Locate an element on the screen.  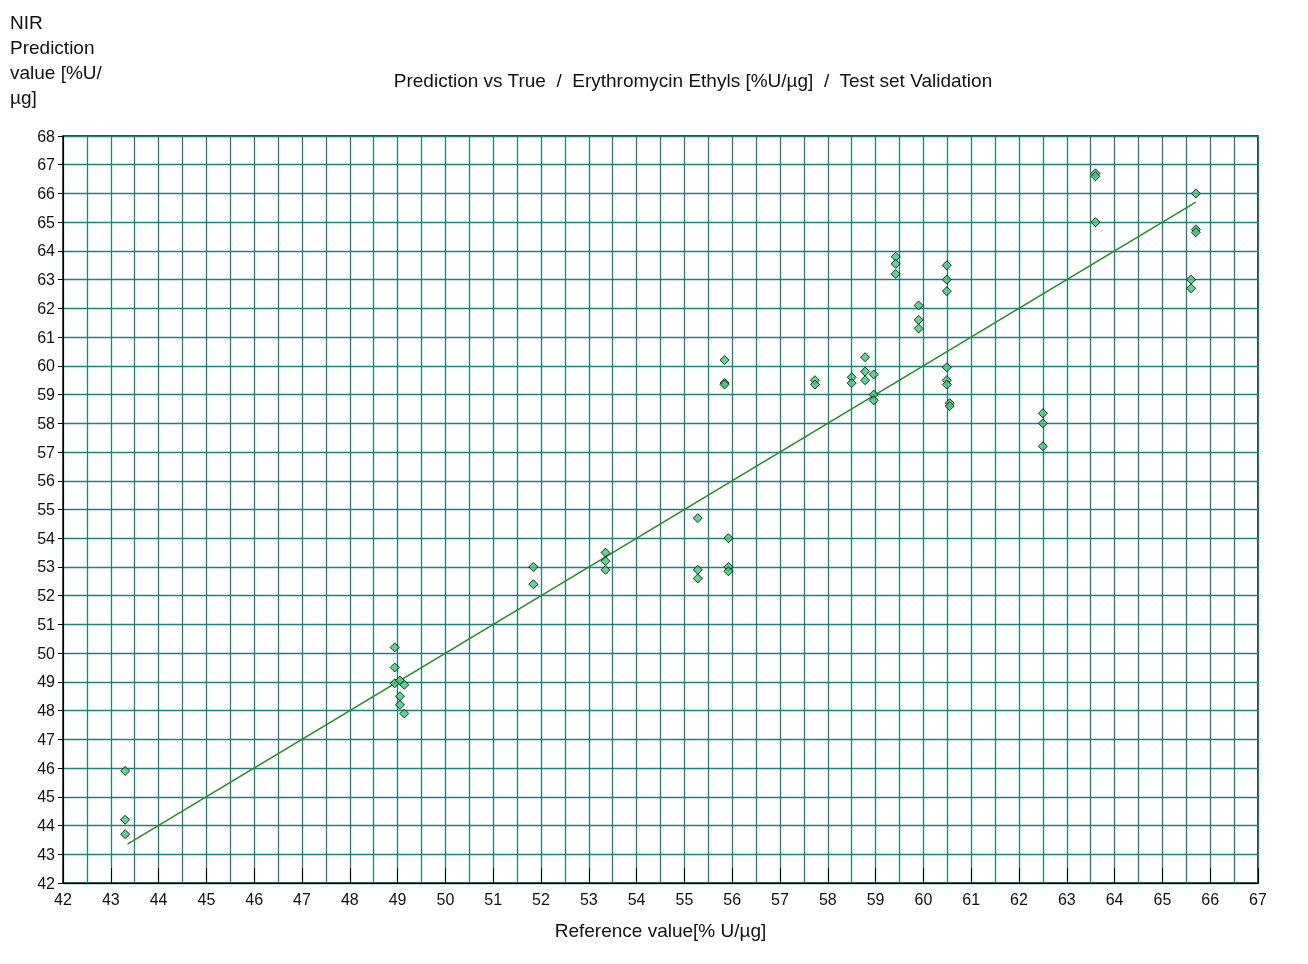
x-tick-label: 42 is located at coordinates (63, 899).